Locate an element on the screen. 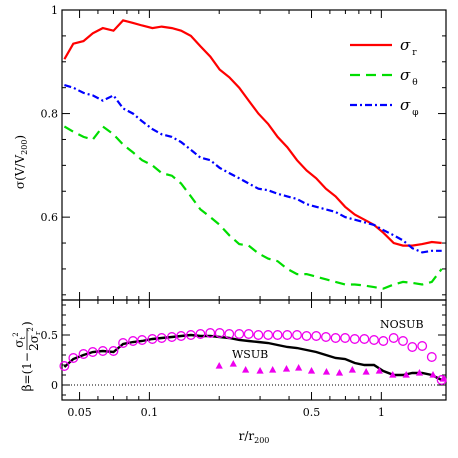 This screenshot has height=458, width=458. legend: σ rσ θσ φ is located at coordinates (384, 77).